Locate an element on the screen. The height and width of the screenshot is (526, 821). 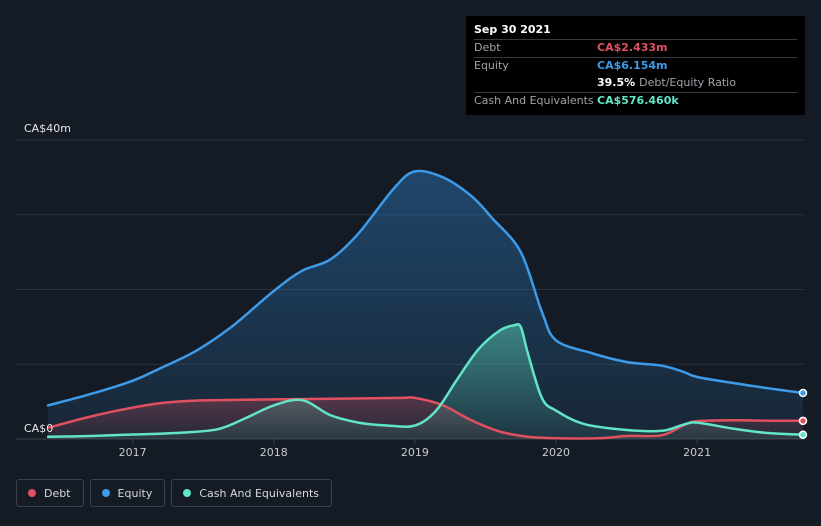
legend-dot-cash is located at coordinates (187, 493).